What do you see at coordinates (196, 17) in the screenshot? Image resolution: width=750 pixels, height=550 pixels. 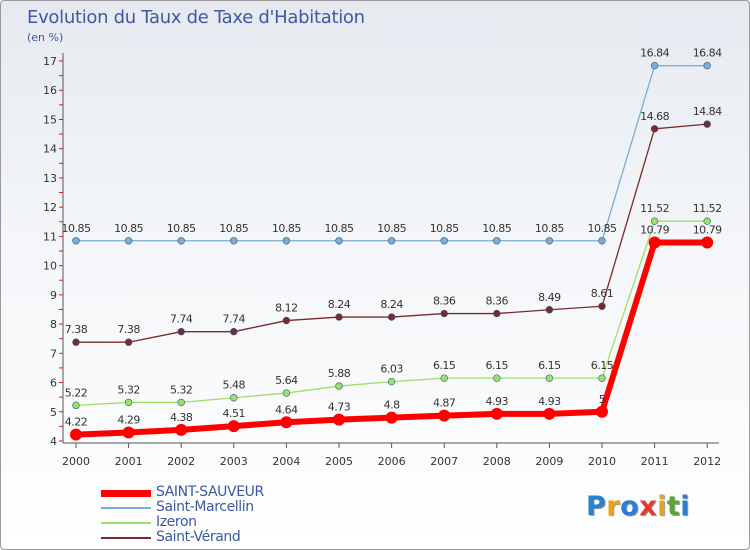 I see `chart-title: Evolution du Taux de Taxe d'Habitation` at bounding box center [196, 17].